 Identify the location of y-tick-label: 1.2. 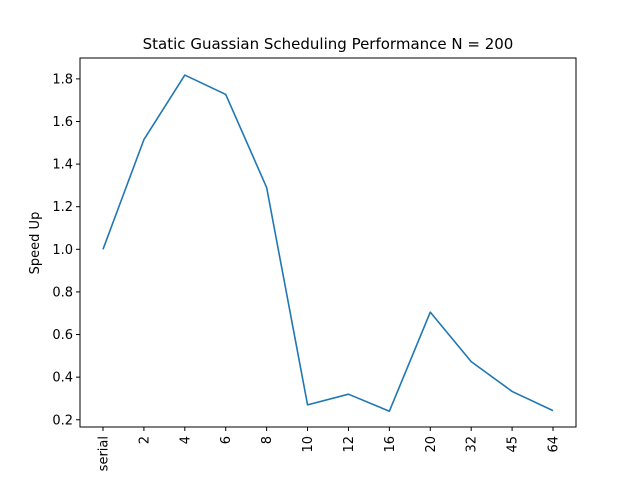
(62, 207).